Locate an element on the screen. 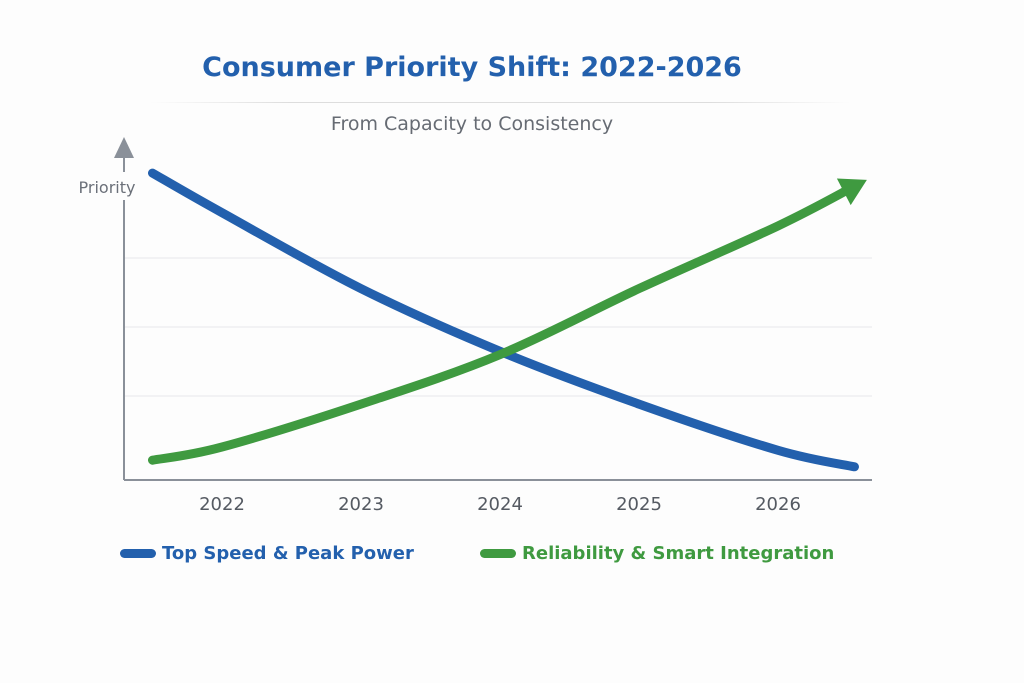 The image size is (1024, 683). legend-item-series-0: Top Speed & Peak Power is located at coordinates (267, 553).